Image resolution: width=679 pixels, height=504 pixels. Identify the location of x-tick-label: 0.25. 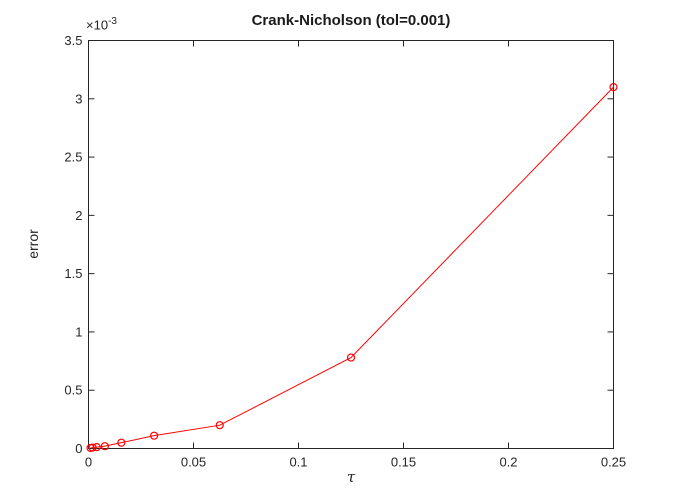
(613, 462).